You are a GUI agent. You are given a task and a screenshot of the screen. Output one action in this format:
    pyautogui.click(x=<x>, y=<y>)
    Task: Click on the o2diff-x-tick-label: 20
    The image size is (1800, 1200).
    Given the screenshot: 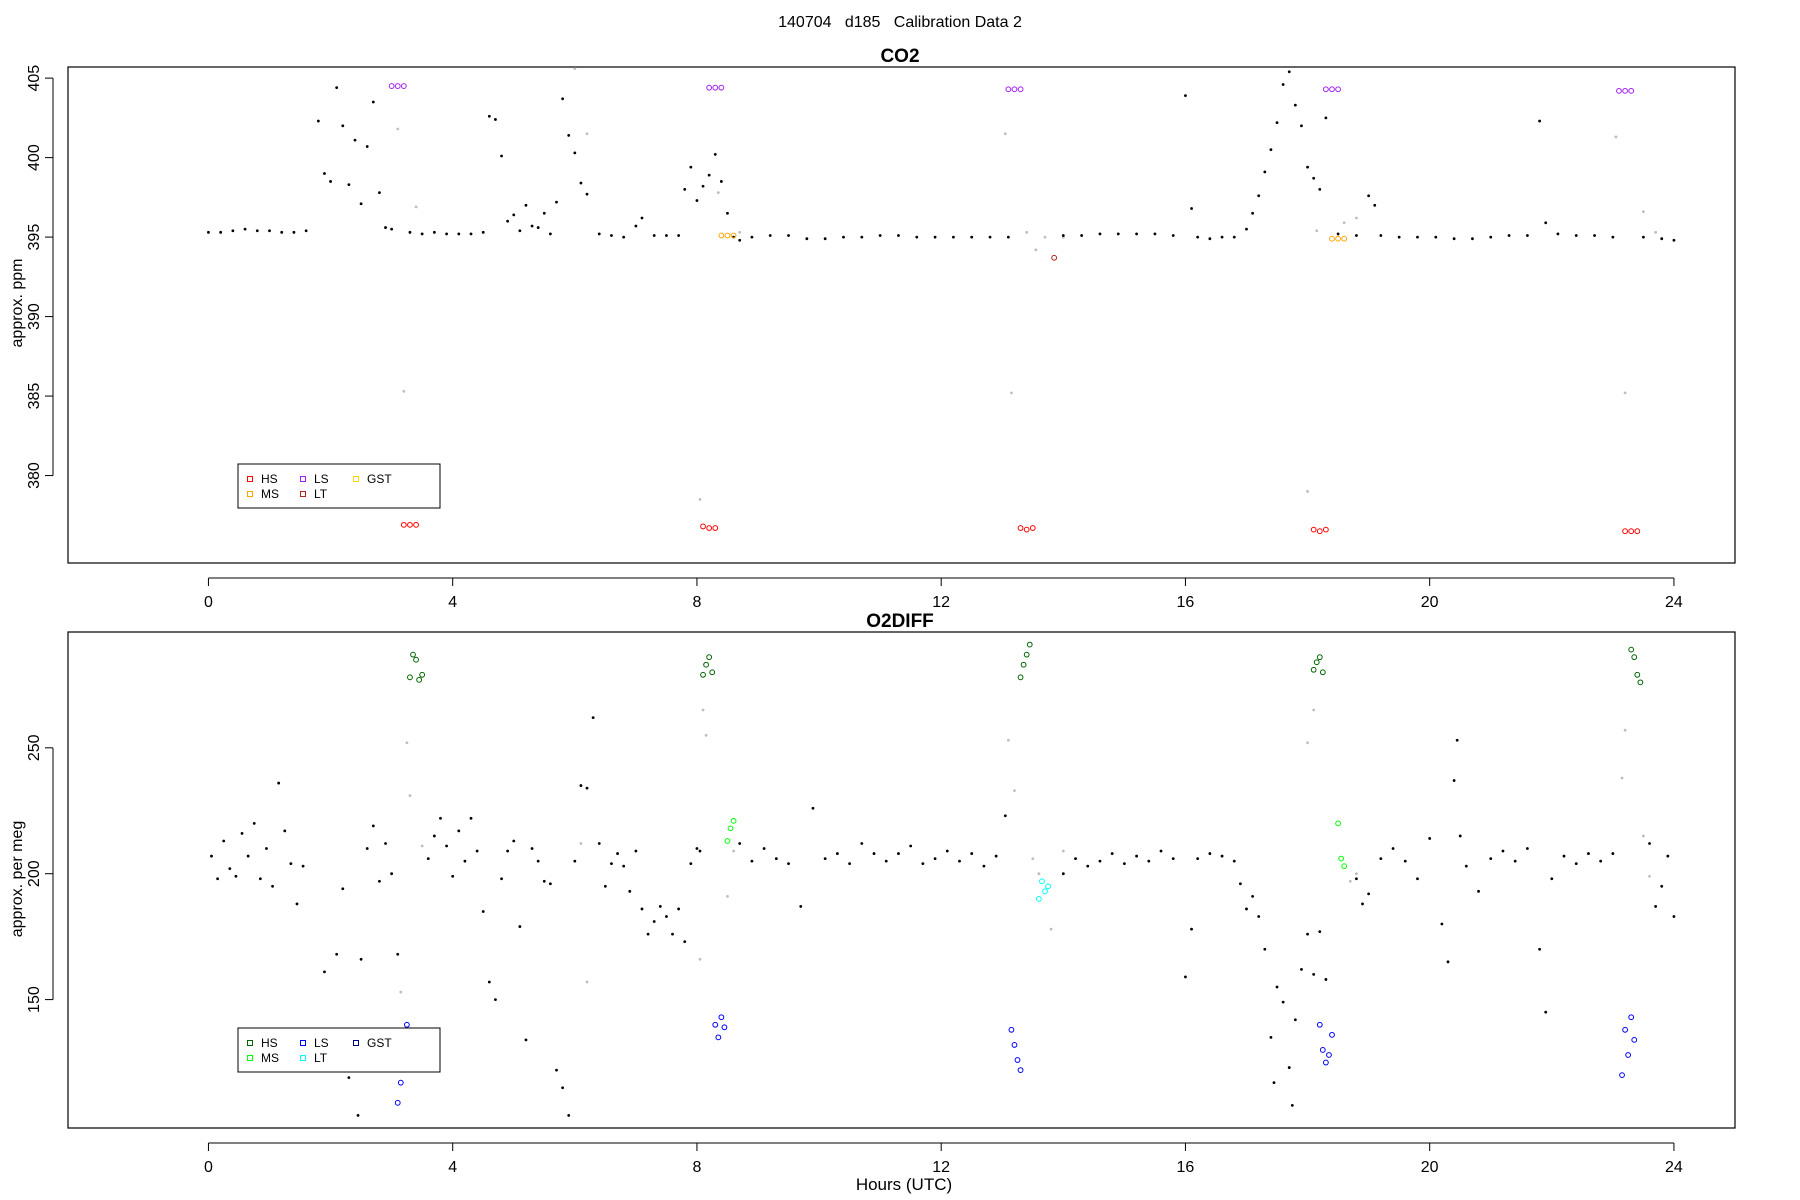 What is the action you would take?
    pyautogui.click(x=1430, y=1167)
    